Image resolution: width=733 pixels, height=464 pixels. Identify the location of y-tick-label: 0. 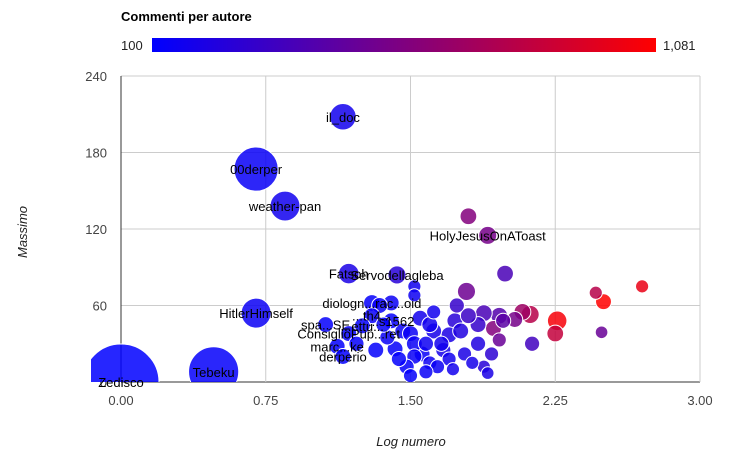
(103, 382).